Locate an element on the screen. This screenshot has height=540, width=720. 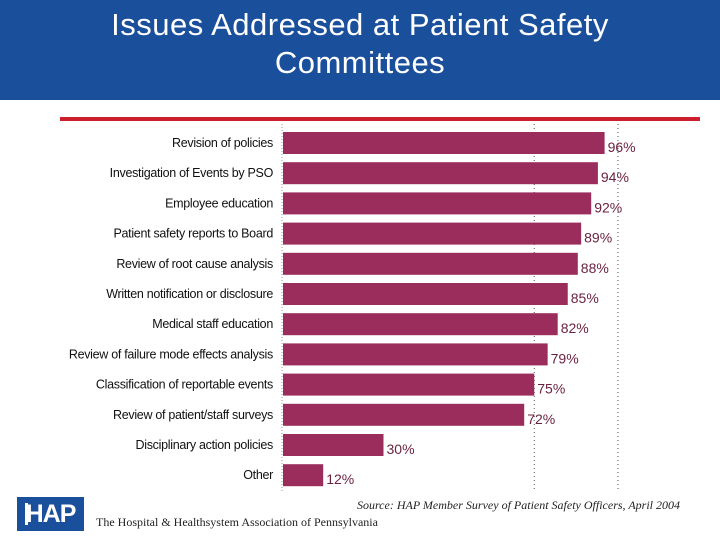
value-label-12: 12% is located at coordinates (340, 479).